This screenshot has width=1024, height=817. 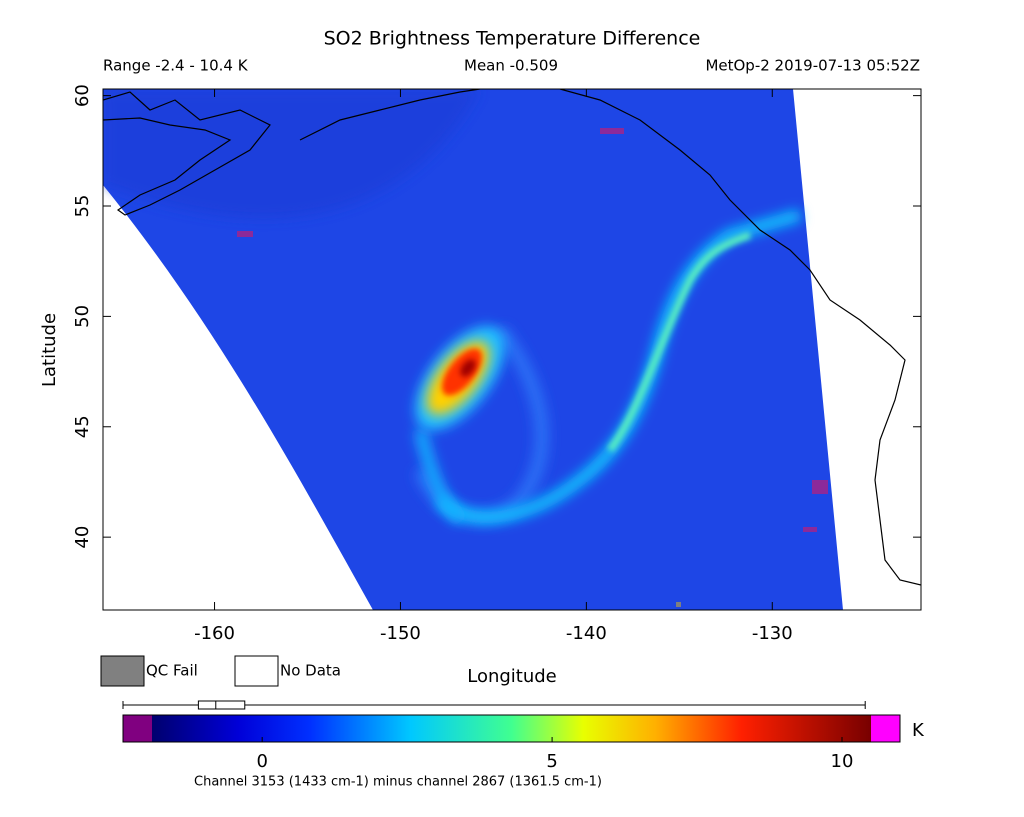 I want to click on plume-core, so click(x=468, y=368).